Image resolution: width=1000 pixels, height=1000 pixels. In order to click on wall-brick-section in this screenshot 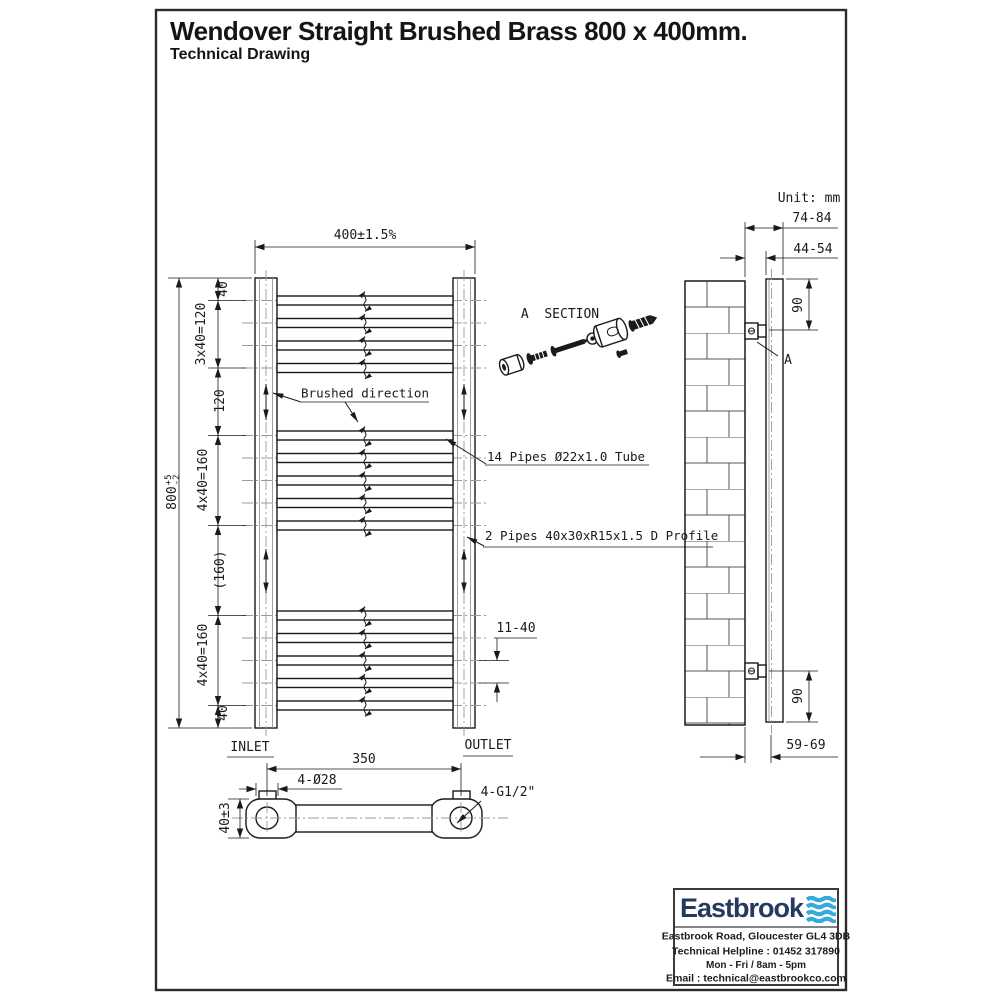, I will do `click(715, 503)`.